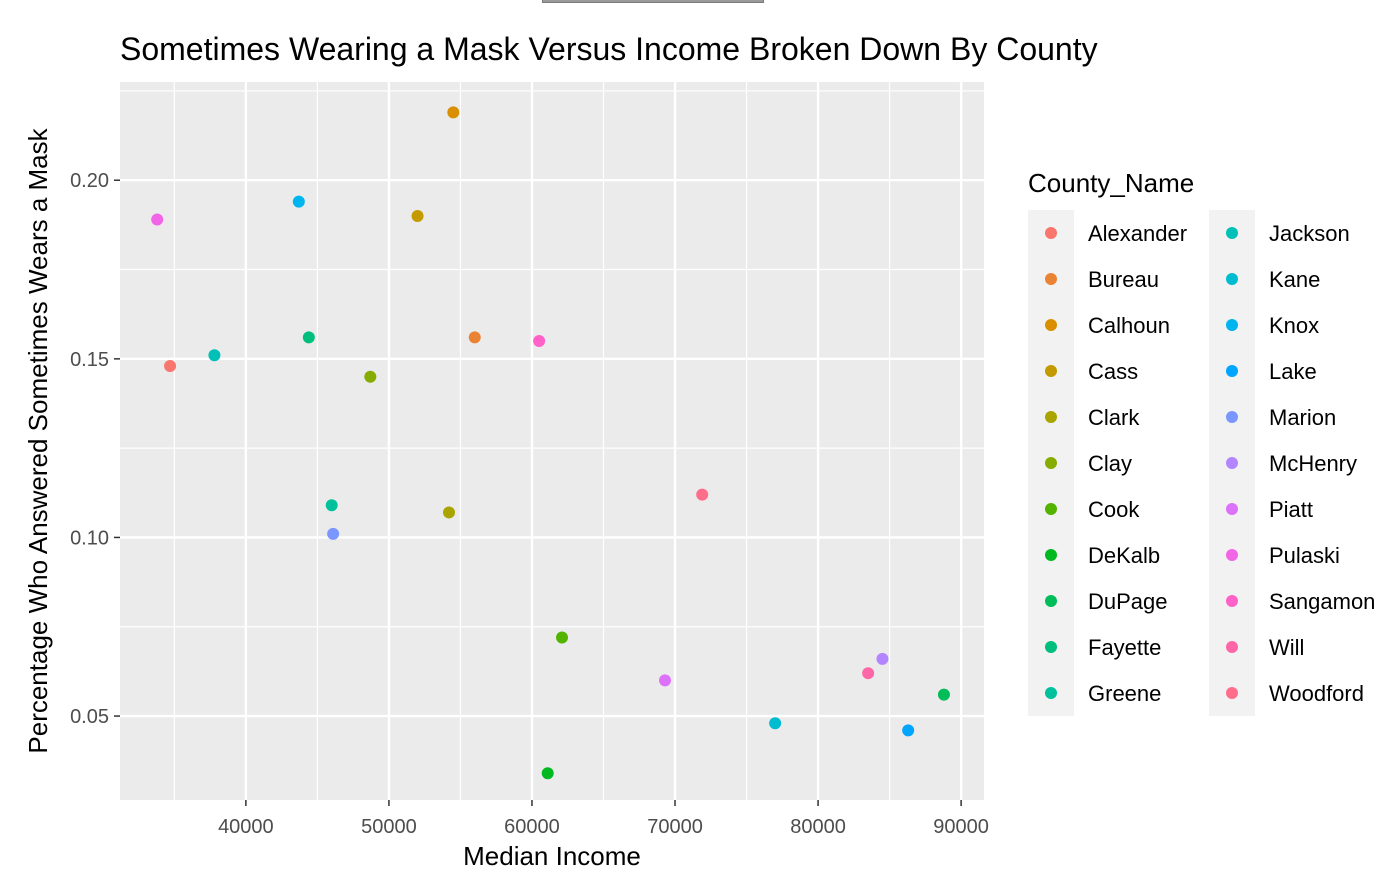 This screenshot has width=1394, height=890. Describe the element at coordinates (1114, 417) in the screenshot. I see `legend-label-clark: Clark` at that location.